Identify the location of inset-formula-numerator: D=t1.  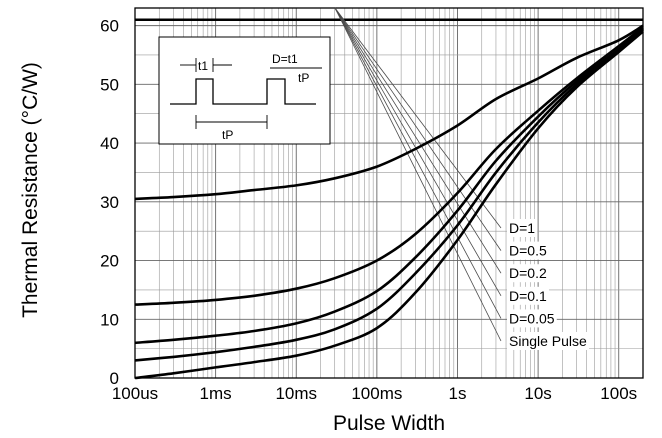
(285, 59).